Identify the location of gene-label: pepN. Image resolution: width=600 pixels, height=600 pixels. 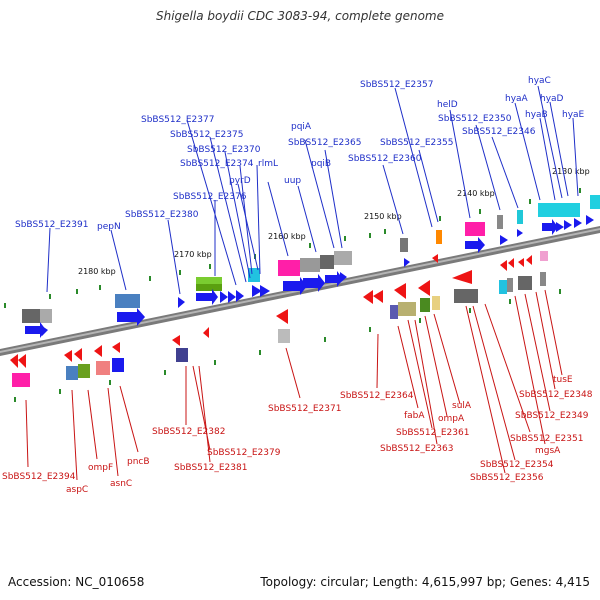
(109, 227).